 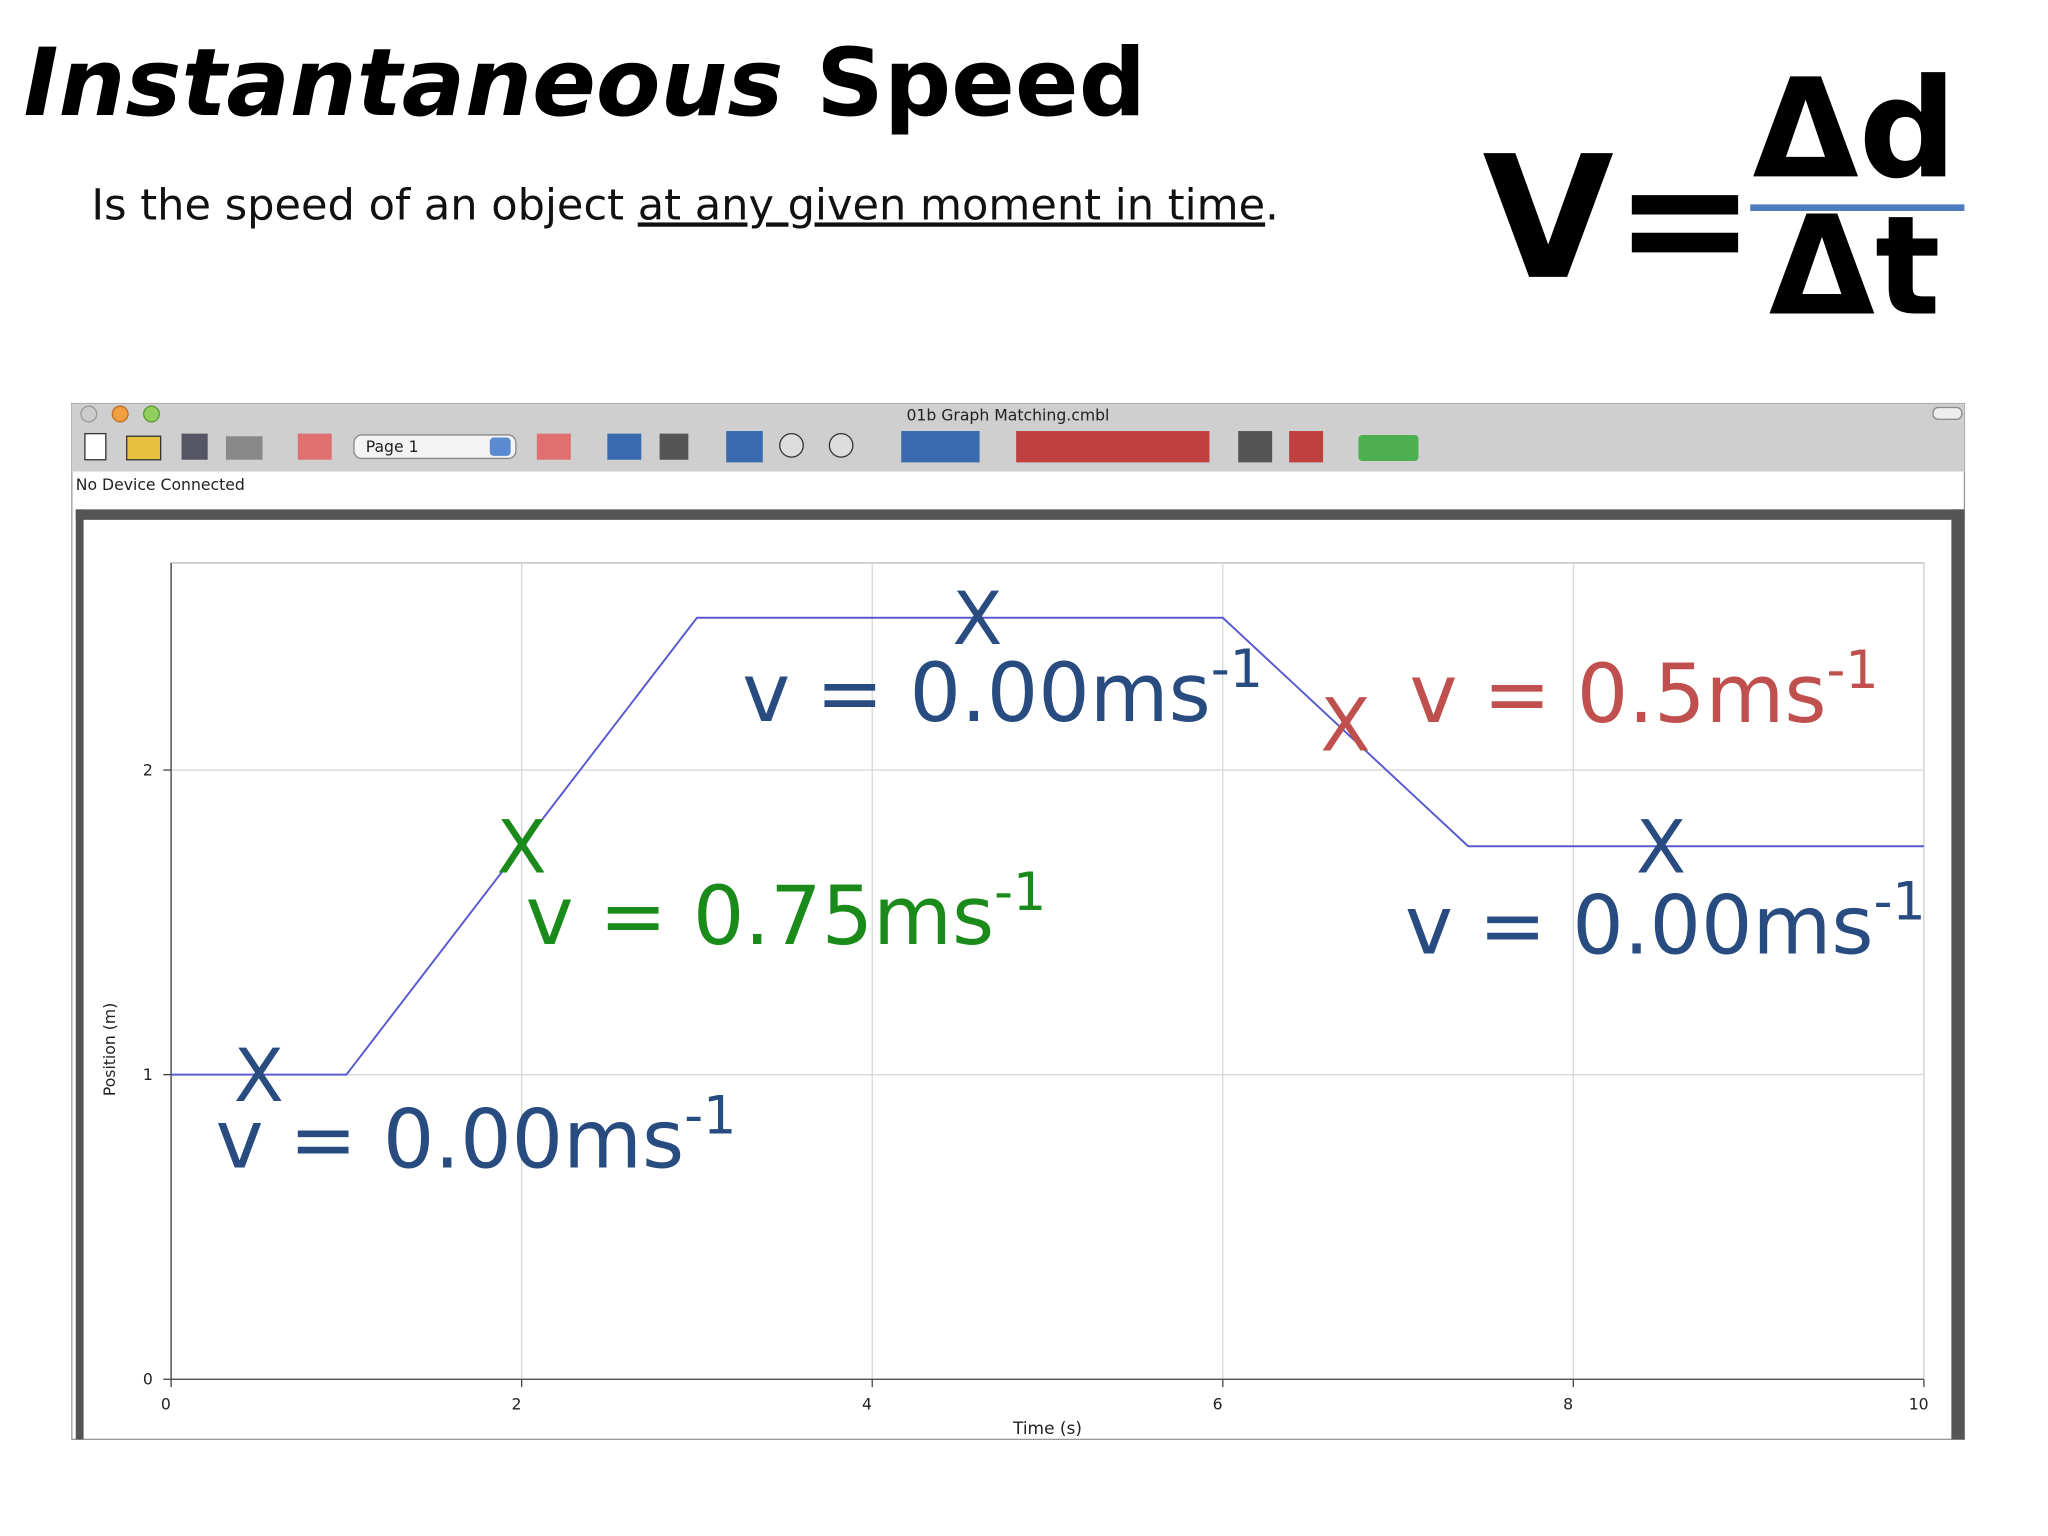 I want to click on page-label: Page 1, so click(x=392, y=446).